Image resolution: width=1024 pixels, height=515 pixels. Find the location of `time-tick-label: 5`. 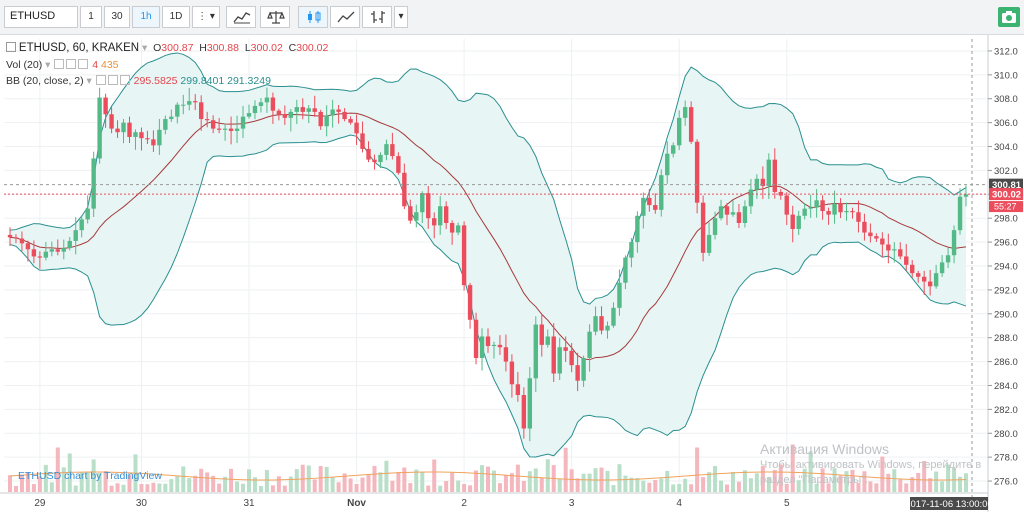

time-tick-label: 5 is located at coordinates (787, 503).